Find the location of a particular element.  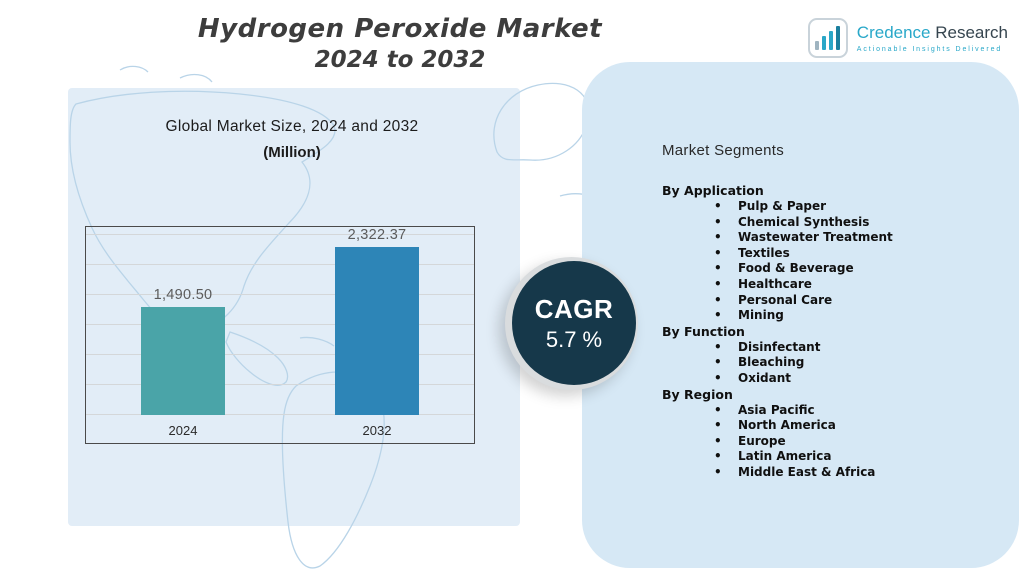

segment-item: Healthcare is located at coordinates (828, 285).